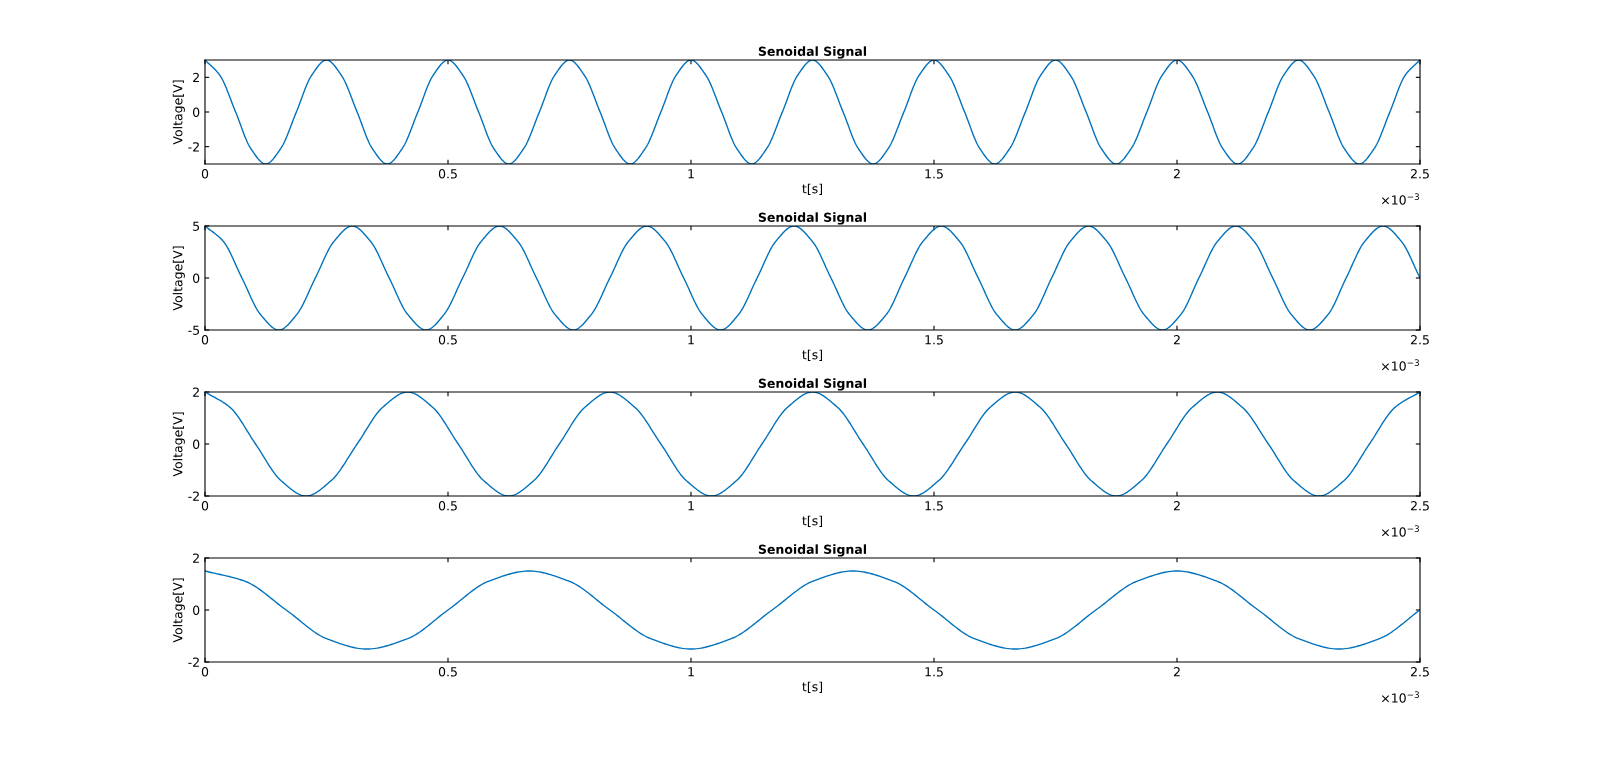 The width and height of the screenshot is (1600, 772). Describe the element at coordinates (196, 226) in the screenshot. I see `y-tick-label: 5` at that location.